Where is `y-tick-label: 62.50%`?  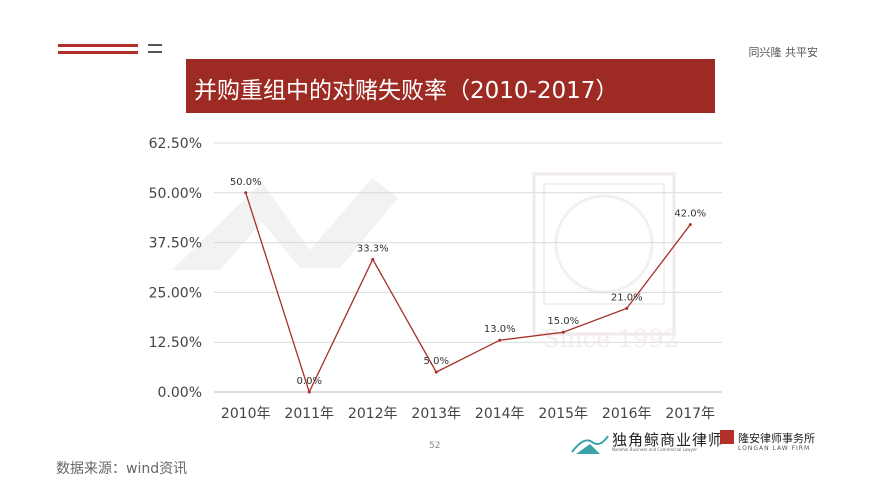
y-tick-label: 62.50% is located at coordinates (175, 144).